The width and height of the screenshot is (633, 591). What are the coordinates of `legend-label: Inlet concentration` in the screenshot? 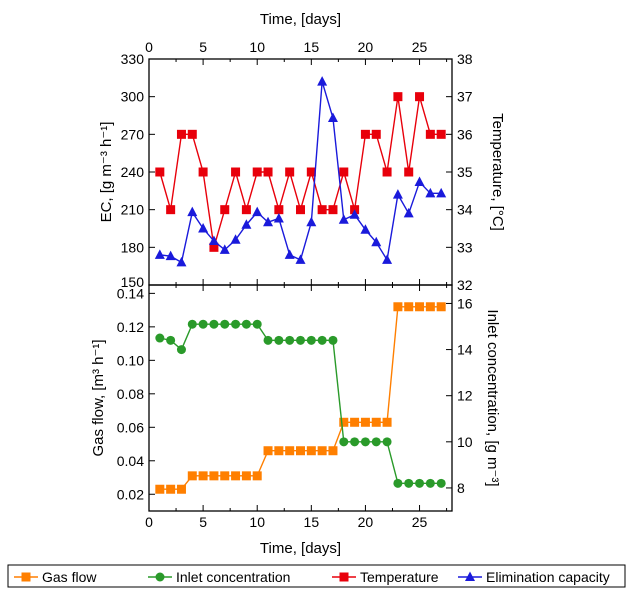 It's located at (233, 577).